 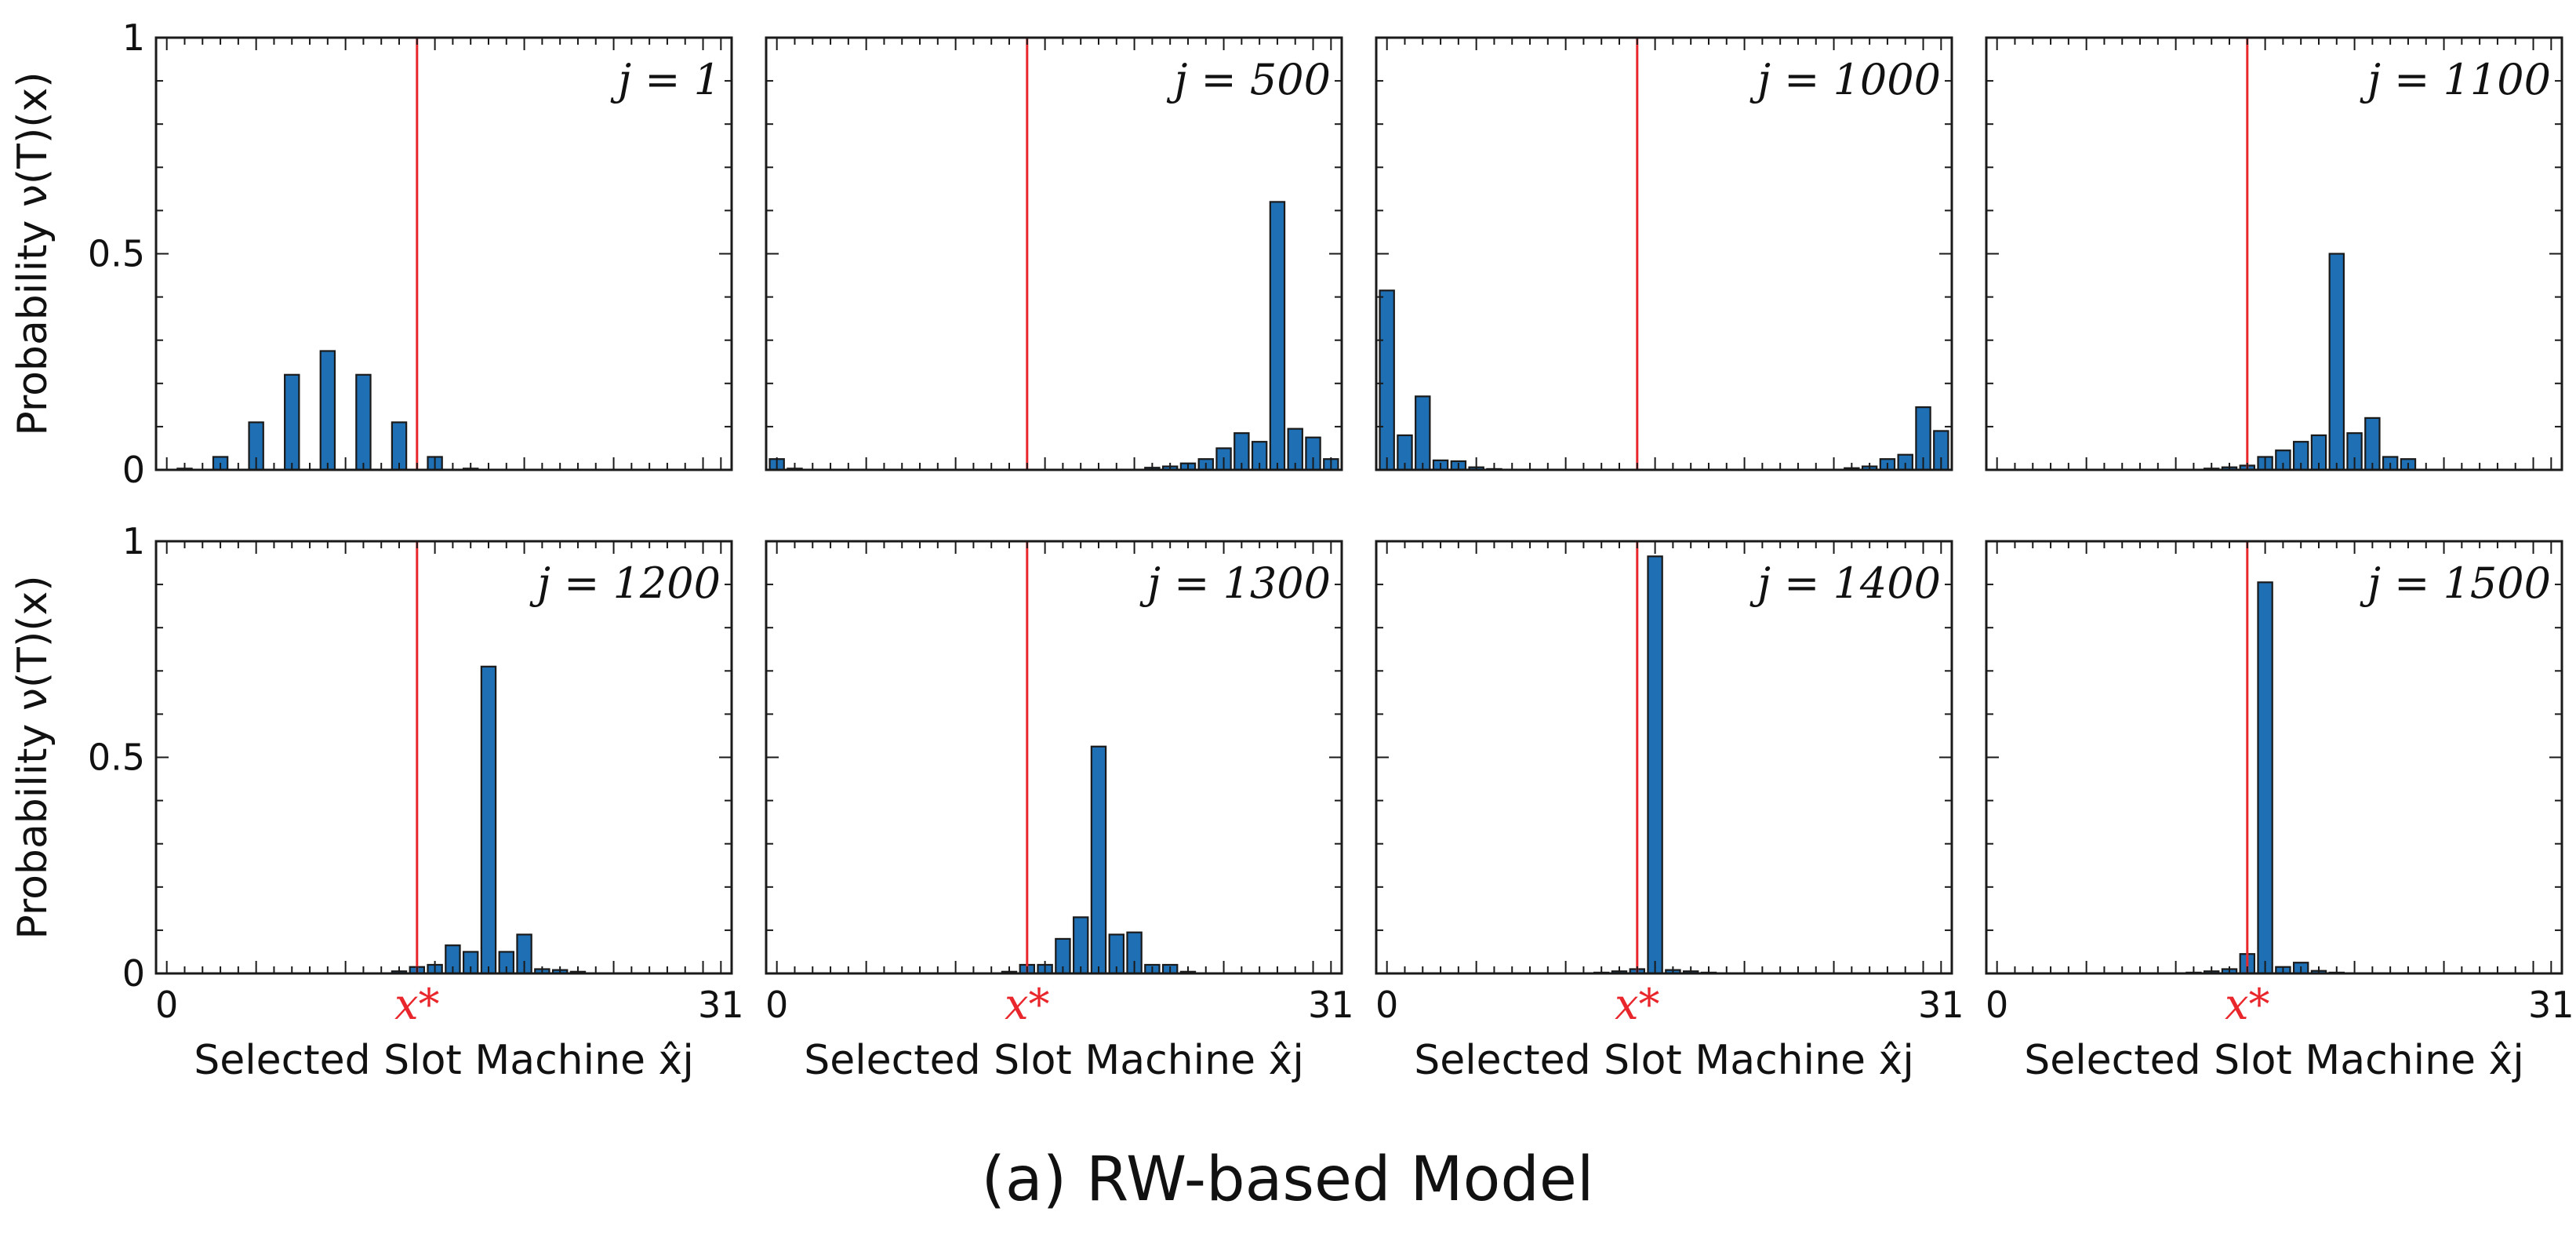 I want to click on bar-x7, so click(x=292, y=422).